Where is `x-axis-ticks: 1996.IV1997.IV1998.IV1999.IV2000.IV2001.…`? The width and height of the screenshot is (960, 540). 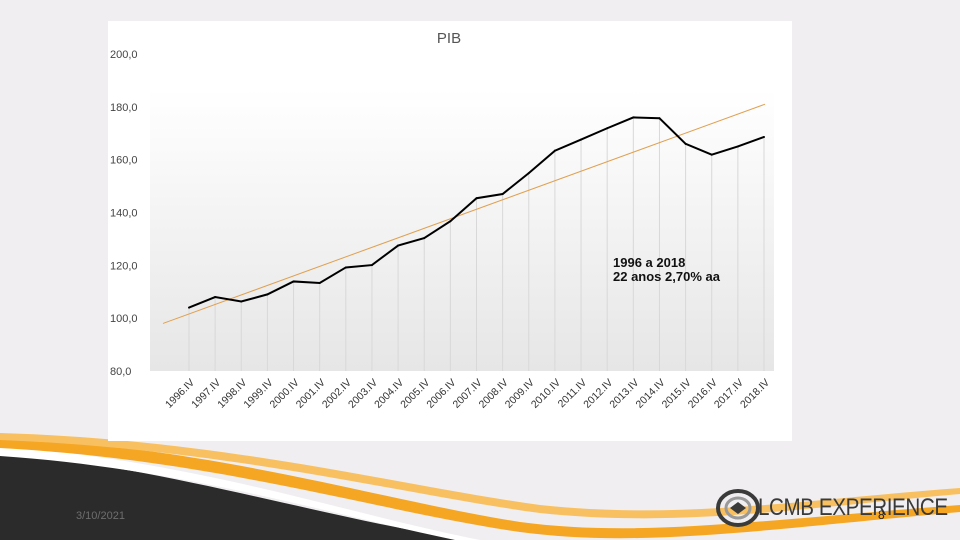 x-axis-ticks: 1996.IV1997.IV1998.IV1999.IV2000.IV2001.… is located at coordinates (467, 394).